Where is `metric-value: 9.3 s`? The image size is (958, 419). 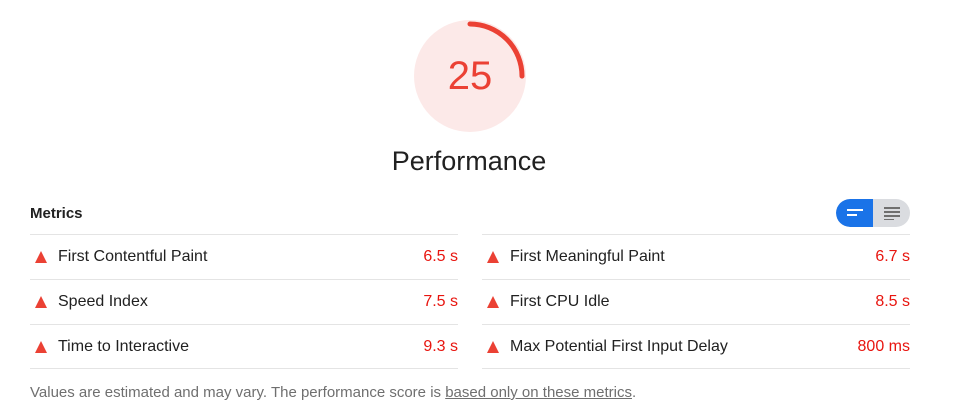
metric-value: 9.3 s is located at coordinates (440, 346).